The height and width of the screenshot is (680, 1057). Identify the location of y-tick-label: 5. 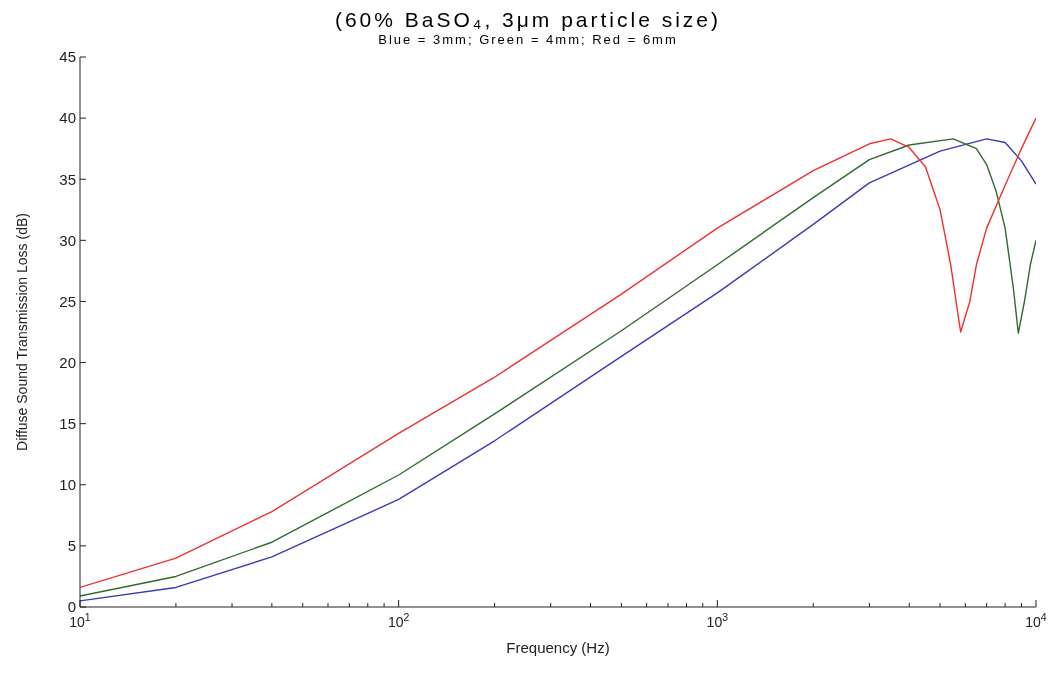
(71, 546).